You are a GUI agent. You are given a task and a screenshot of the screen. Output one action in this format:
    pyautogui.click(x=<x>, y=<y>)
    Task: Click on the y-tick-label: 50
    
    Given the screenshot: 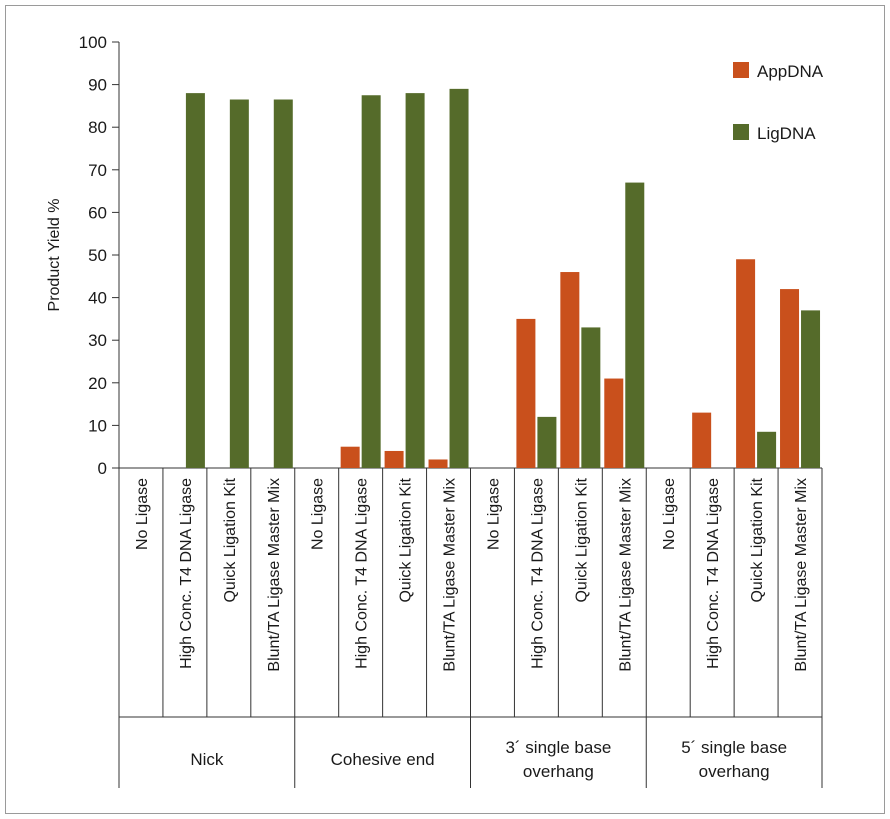 What is the action you would take?
    pyautogui.click(x=97, y=255)
    